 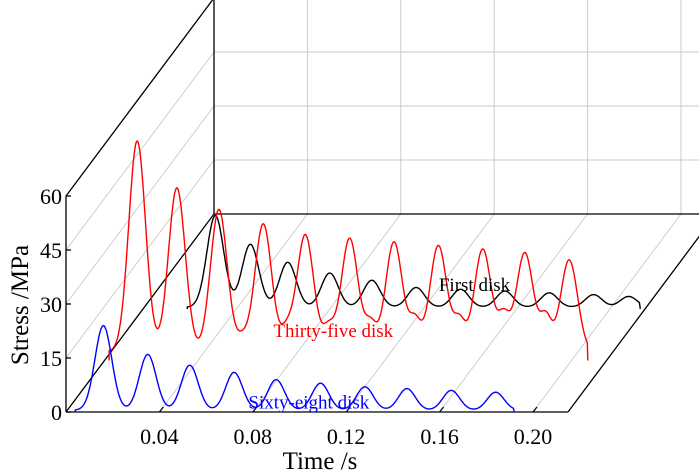 What do you see at coordinates (633, 324) in the screenshot?
I see `right-floor-edge` at bounding box center [633, 324].